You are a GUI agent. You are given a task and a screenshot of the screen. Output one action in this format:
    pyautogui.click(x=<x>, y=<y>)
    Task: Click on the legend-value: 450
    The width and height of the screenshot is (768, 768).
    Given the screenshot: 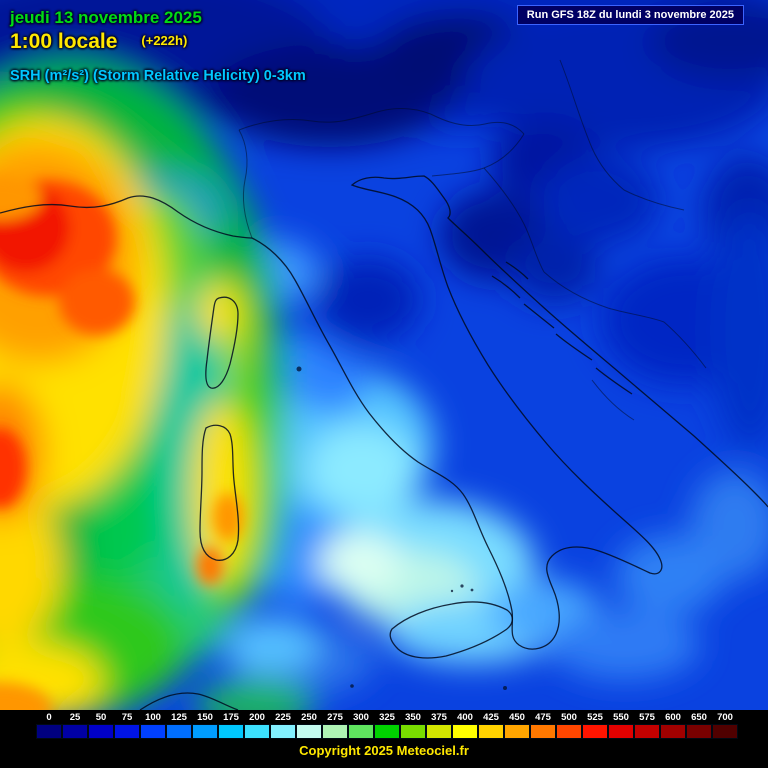 What is the action you would take?
    pyautogui.click(x=517, y=717)
    